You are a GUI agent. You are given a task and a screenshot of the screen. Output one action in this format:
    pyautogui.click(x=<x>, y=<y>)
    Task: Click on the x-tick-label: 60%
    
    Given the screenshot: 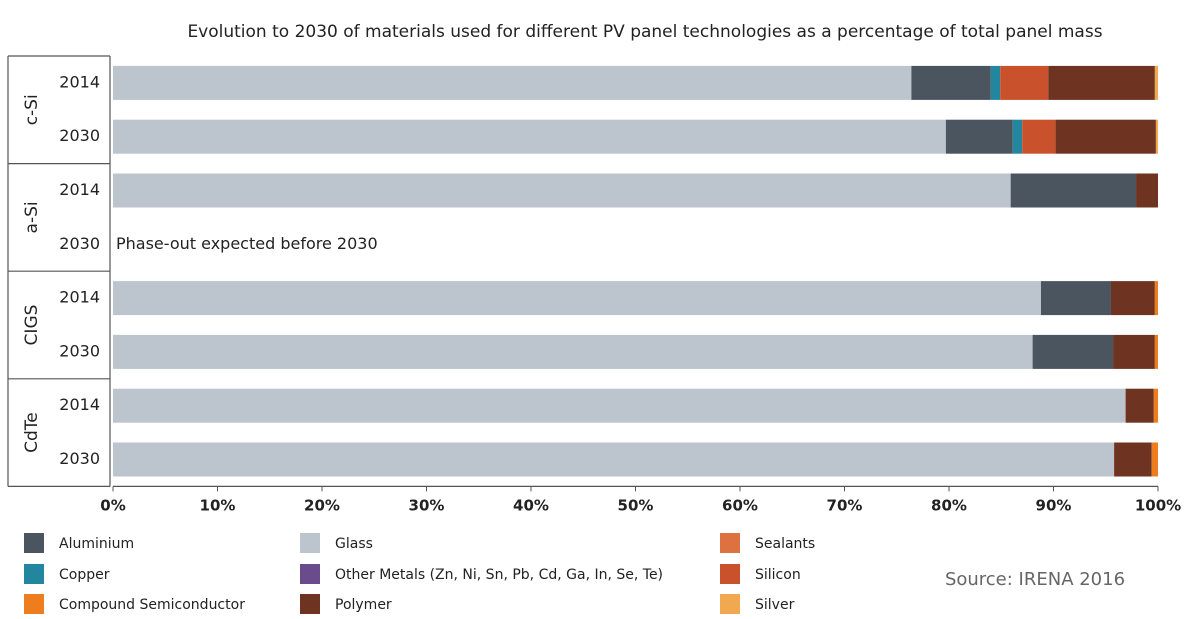 What is the action you would take?
    pyautogui.click(x=740, y=505)
    